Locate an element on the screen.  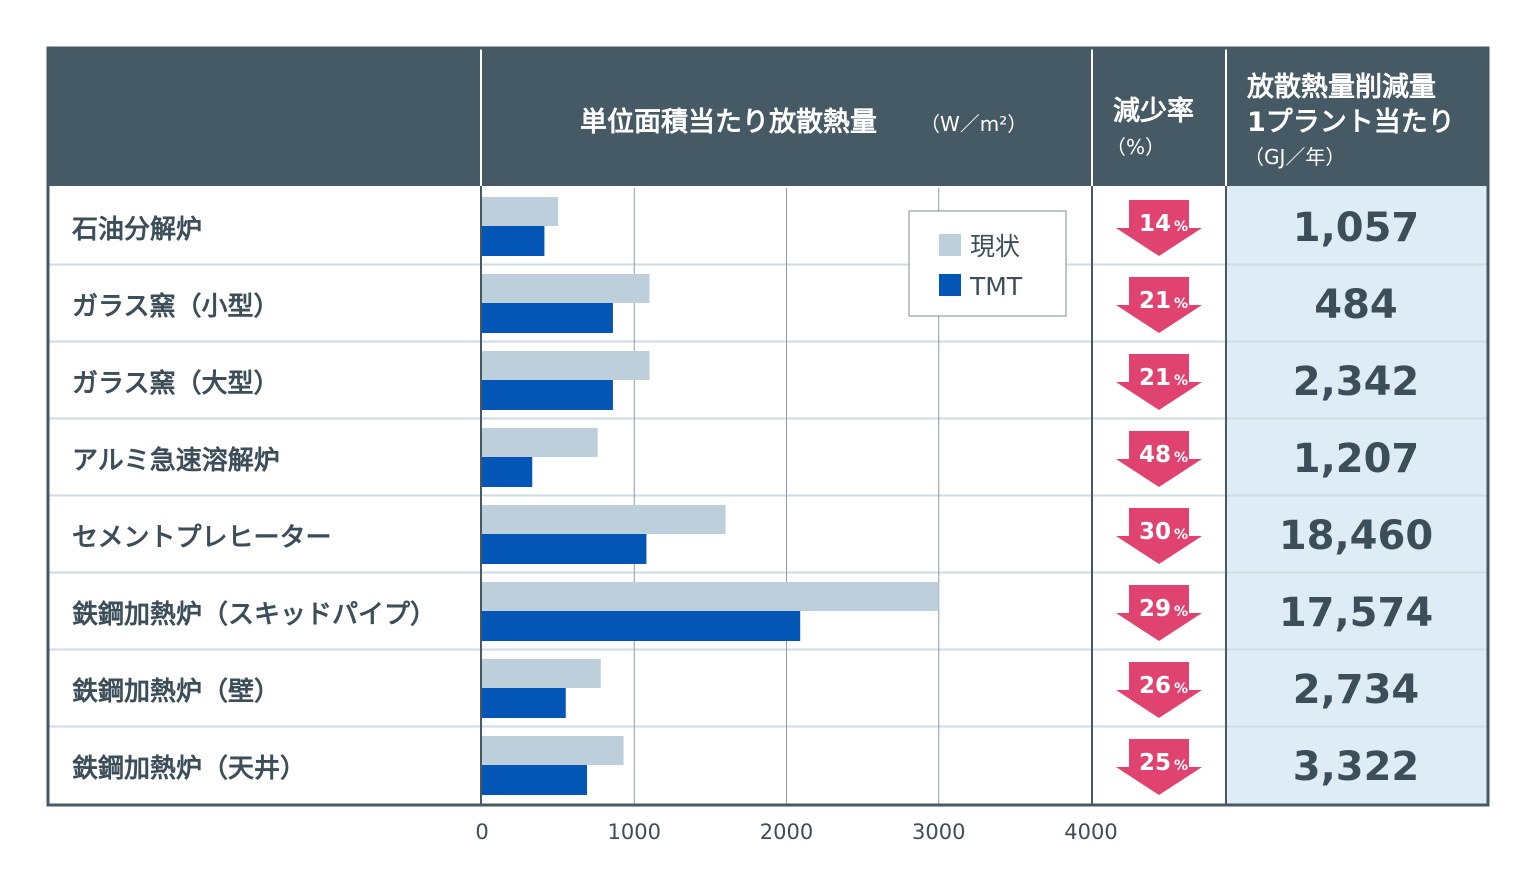
savings-value: 484 is located at coordinates (1356, 305).